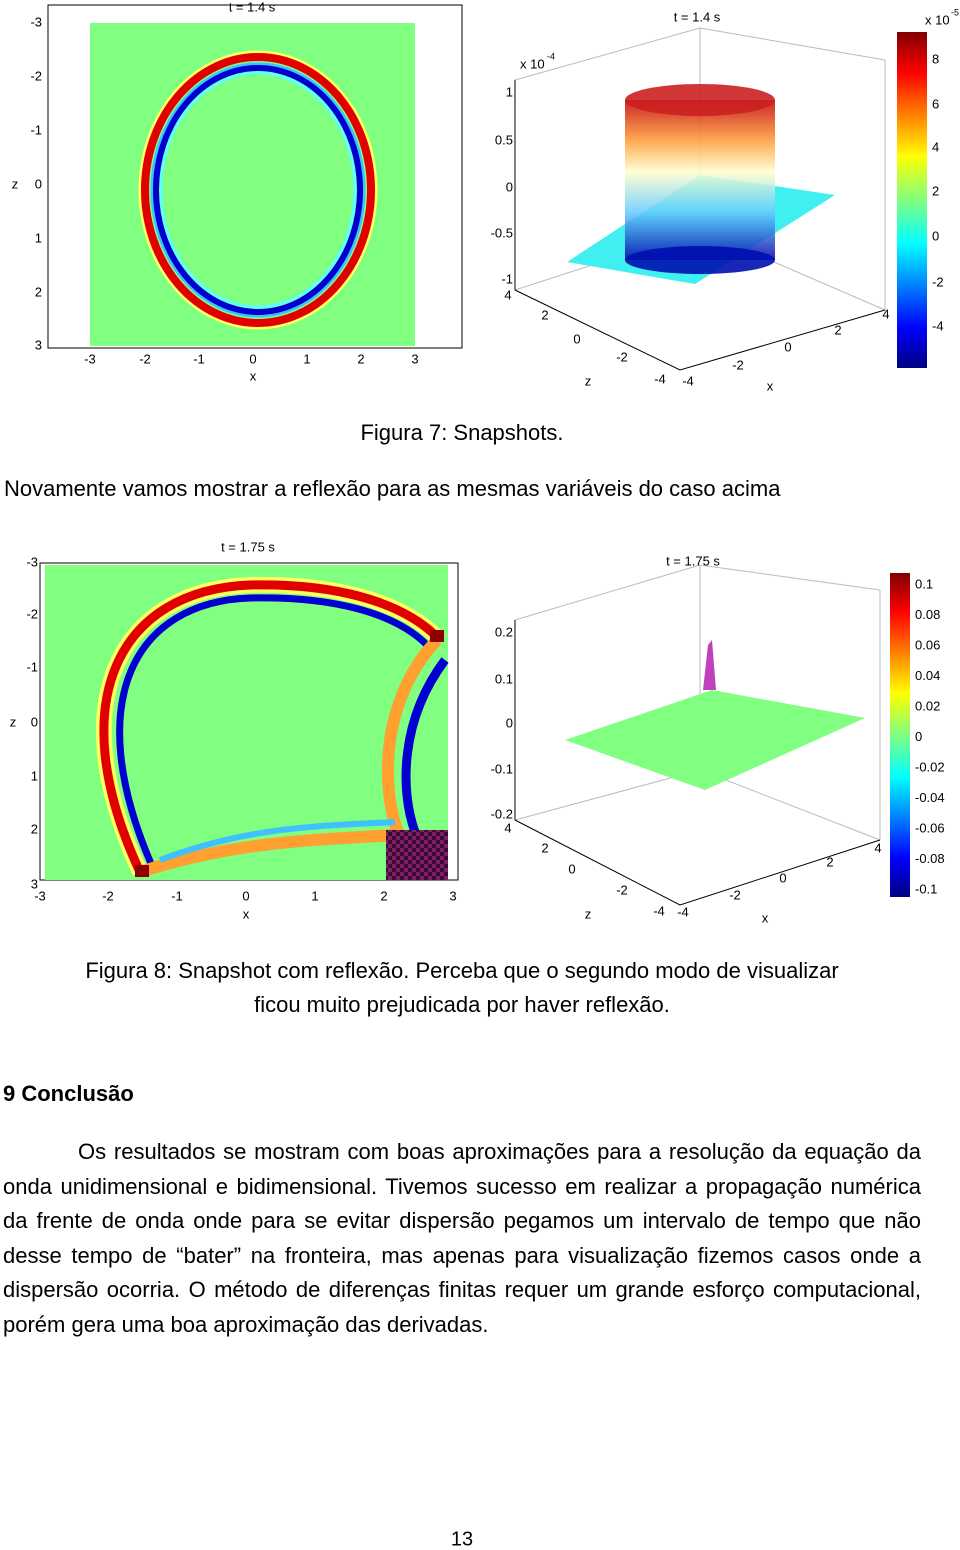 This screenshot has height=1550, width=960. What do you see at coordinates (462, 1539) in the screenshot?
I see `page-number: 13` at bounding box center [462, 1539].